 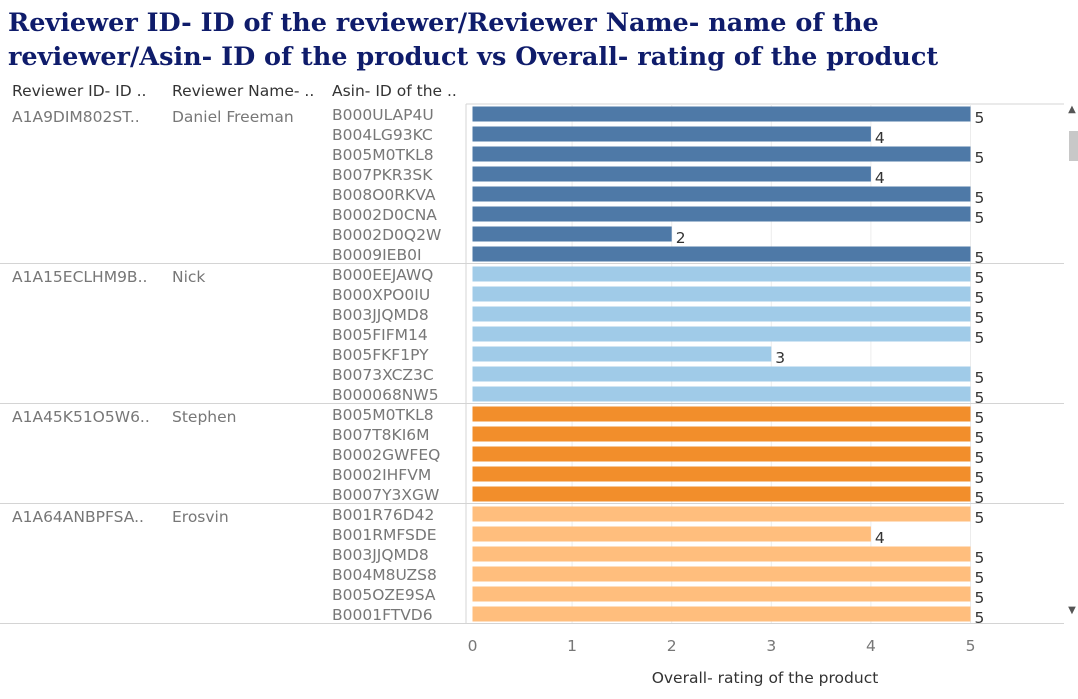 What do you see at coordinates (473, 646) in the screenshot?
I see `x-tick-label: 0` at bounding box center [473, 646].